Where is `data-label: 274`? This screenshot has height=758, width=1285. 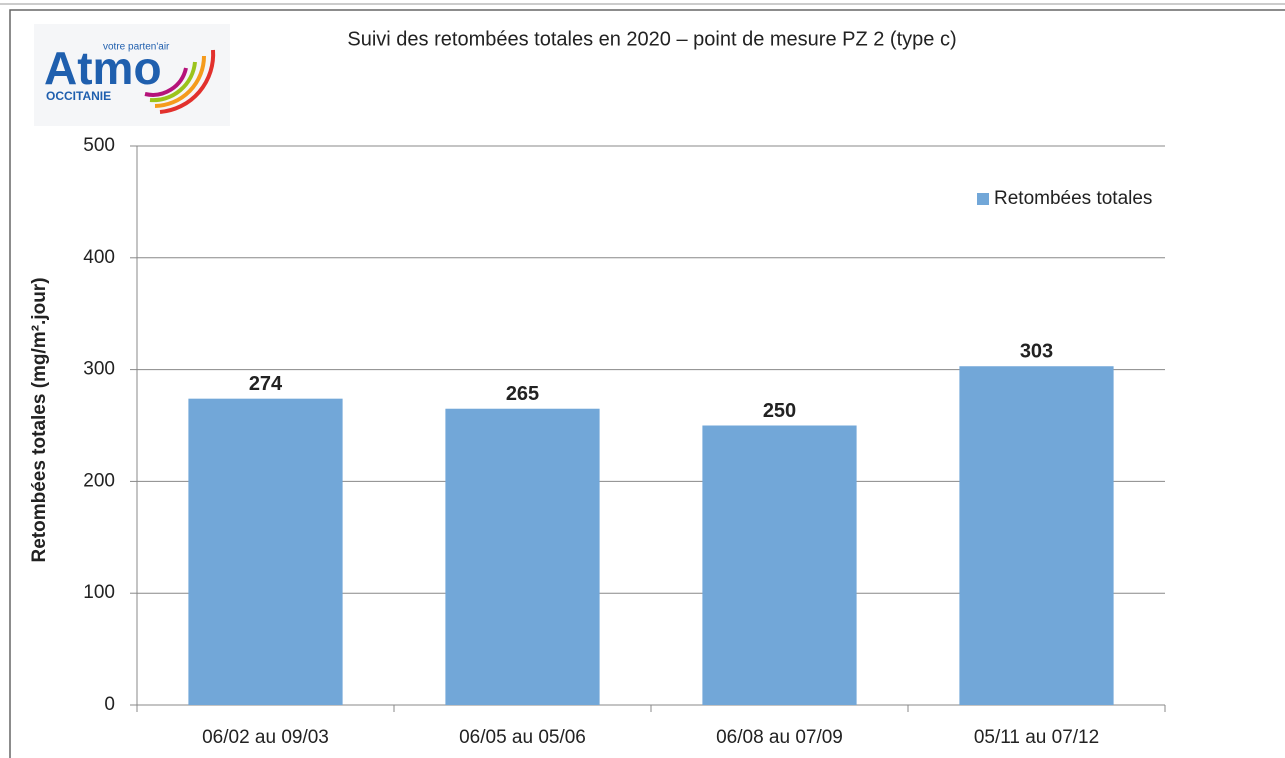 data-label: 274 is located at coordinates (266, 384).